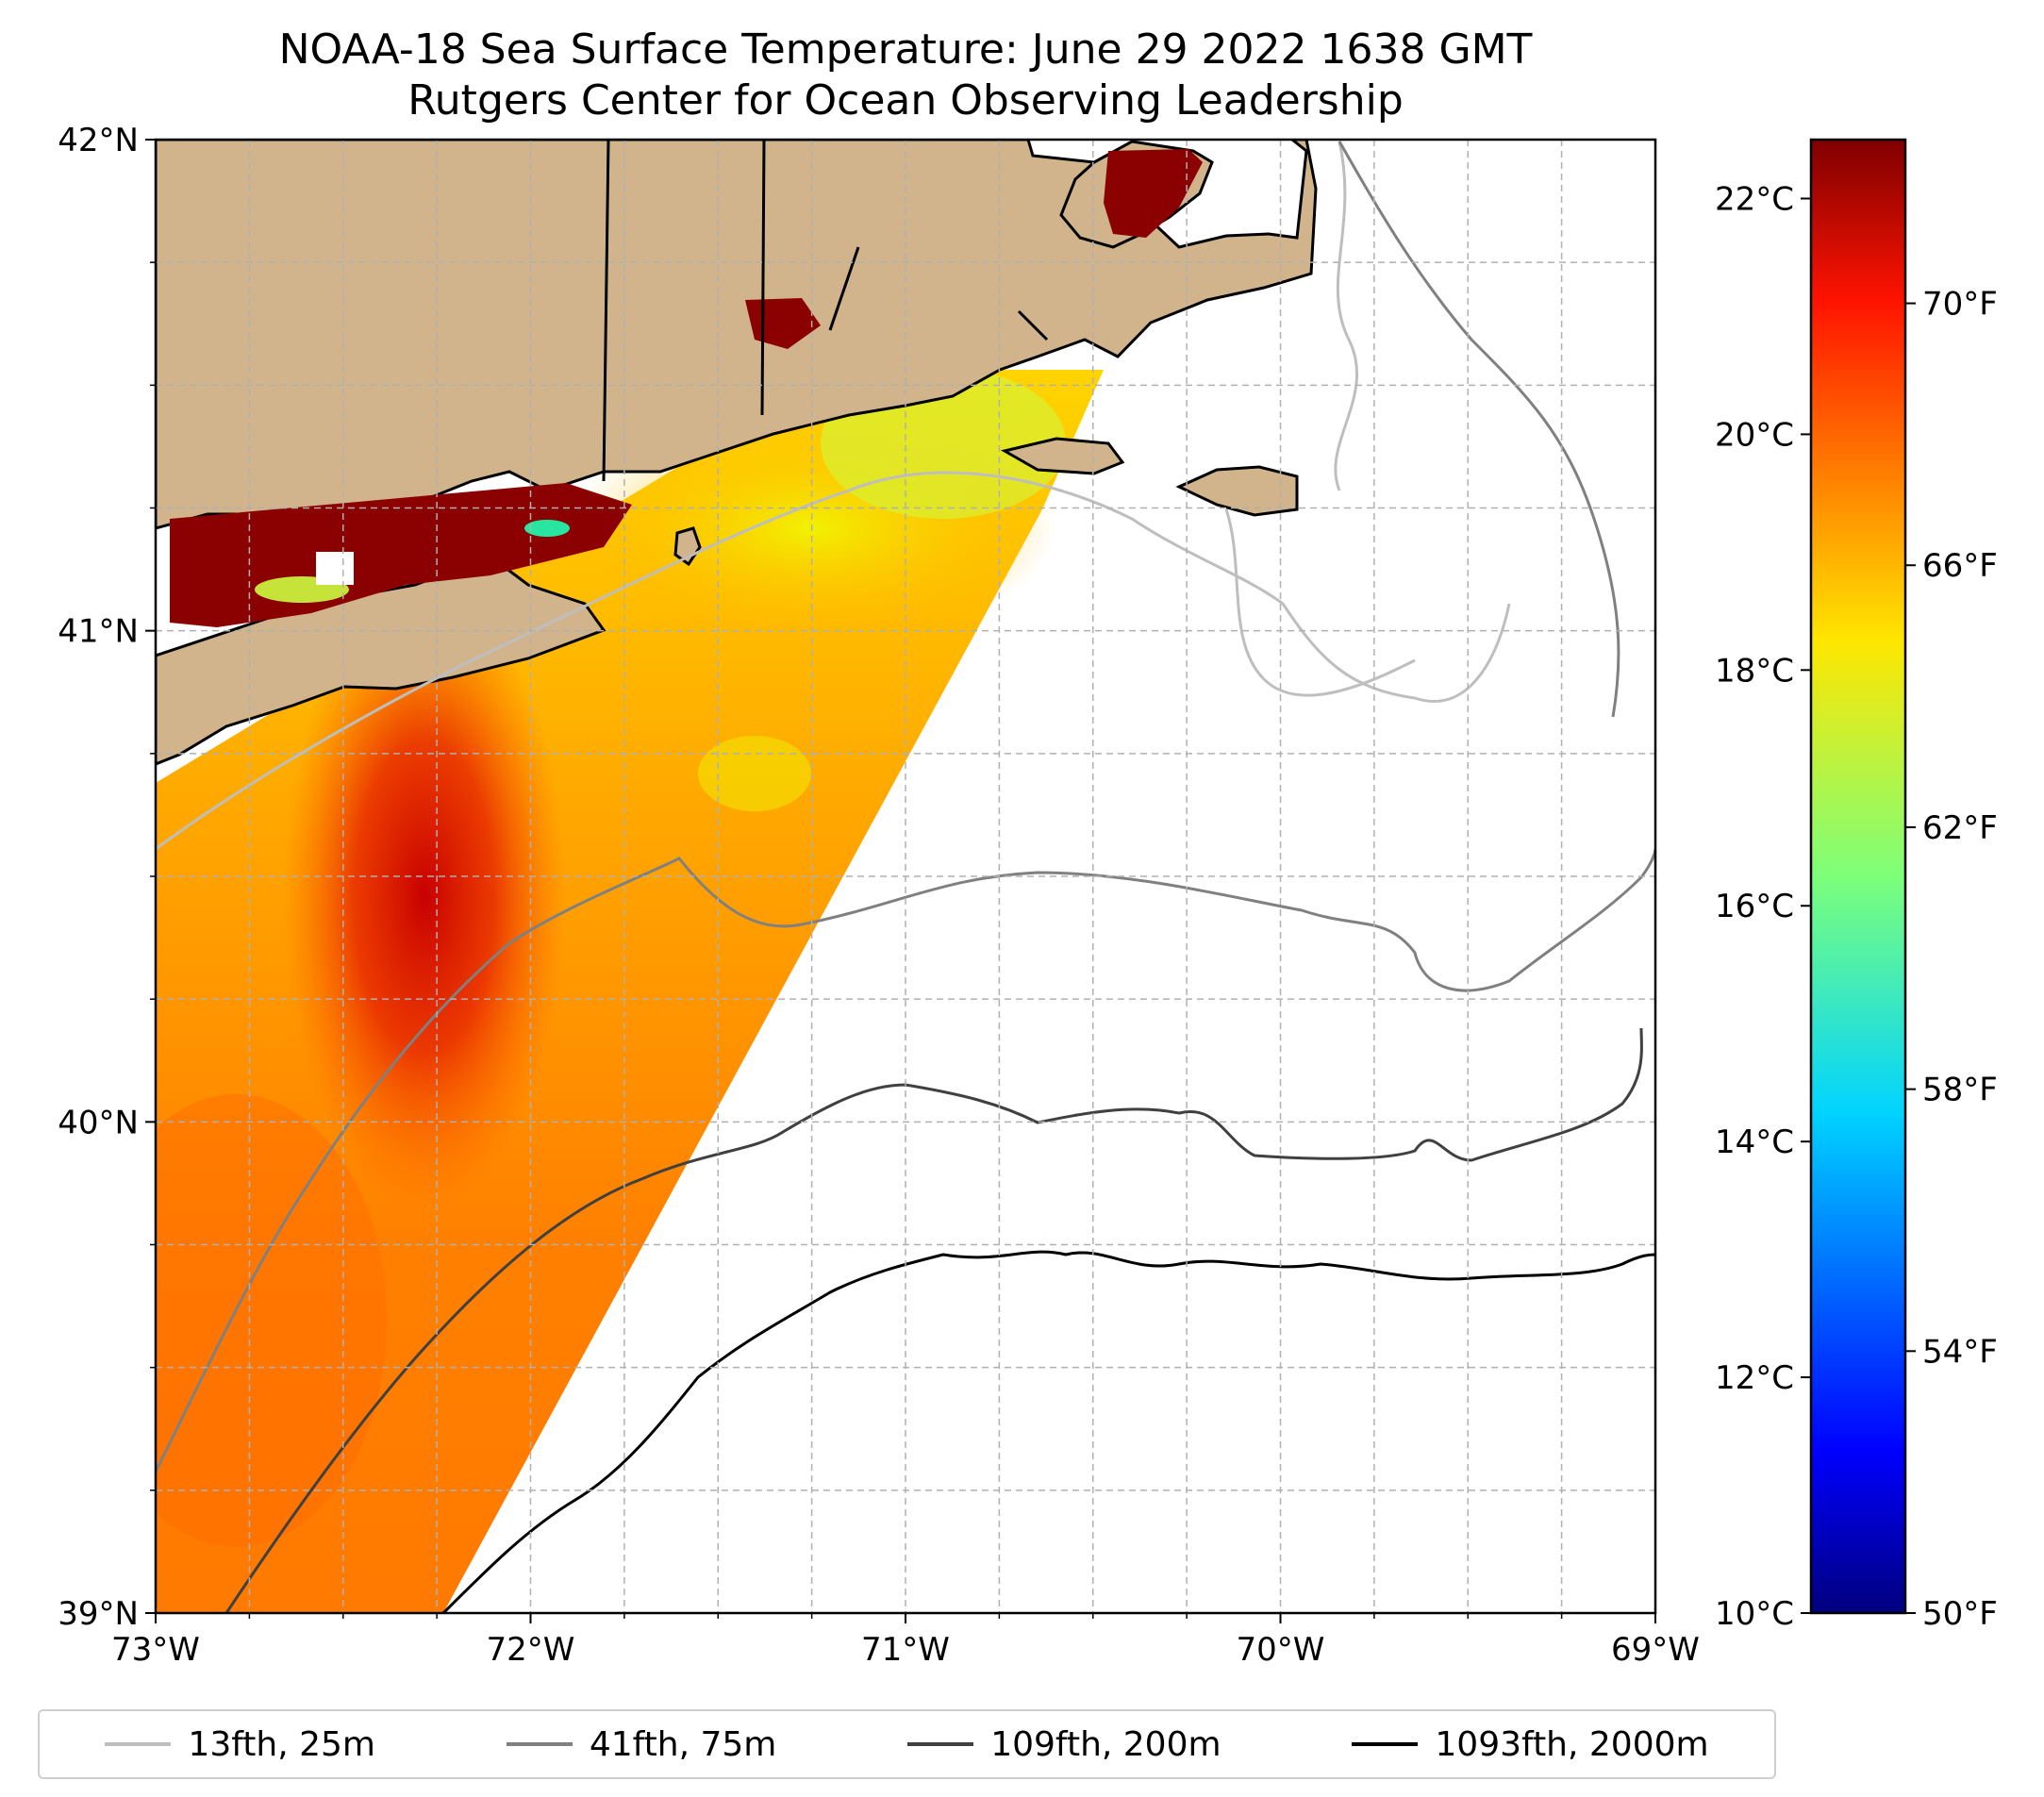  Describe the element at coordinates (1960, 828) in the screenshot. I see `fahrenheit-tick-label: 62°F` at that location.